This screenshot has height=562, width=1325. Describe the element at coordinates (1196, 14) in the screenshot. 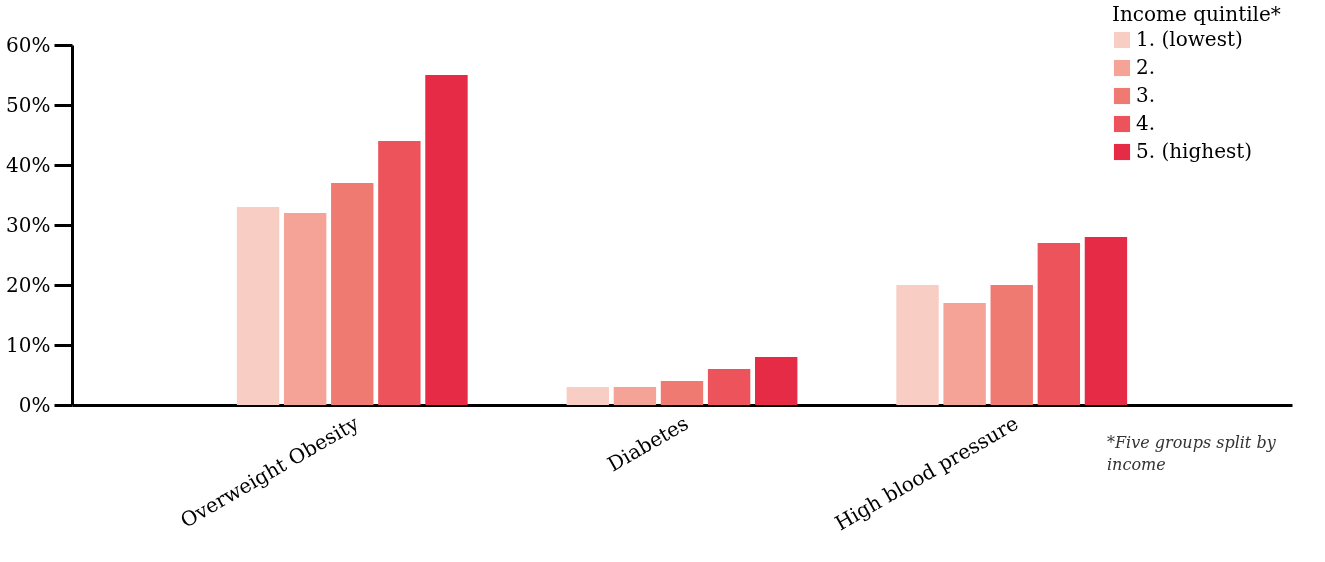

I see `legend-title: Income quintile*` at that location.